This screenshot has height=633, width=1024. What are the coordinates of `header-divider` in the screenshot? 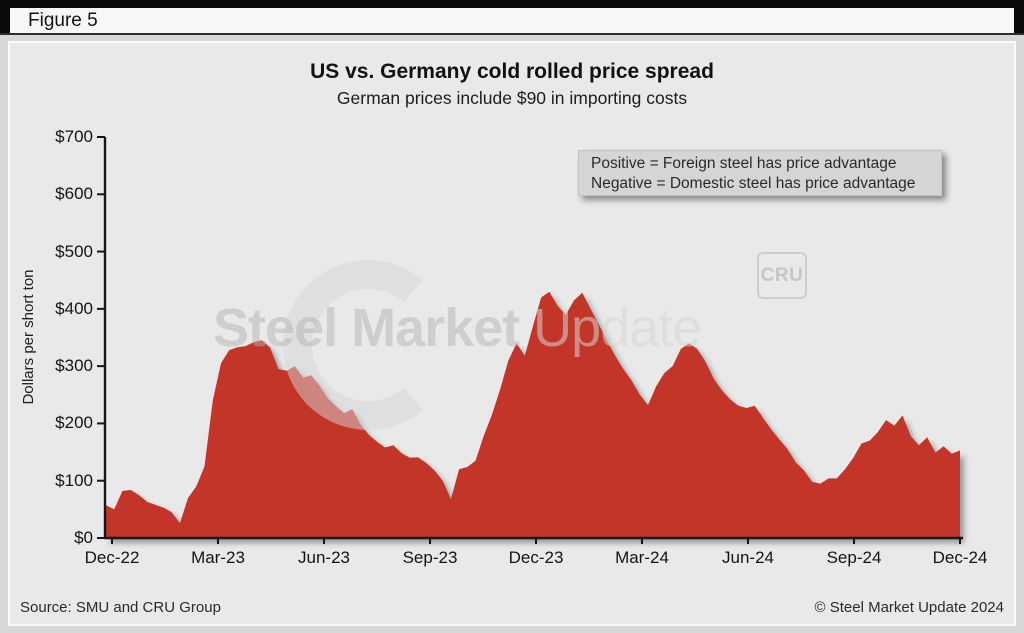 It's located at (512, 34).